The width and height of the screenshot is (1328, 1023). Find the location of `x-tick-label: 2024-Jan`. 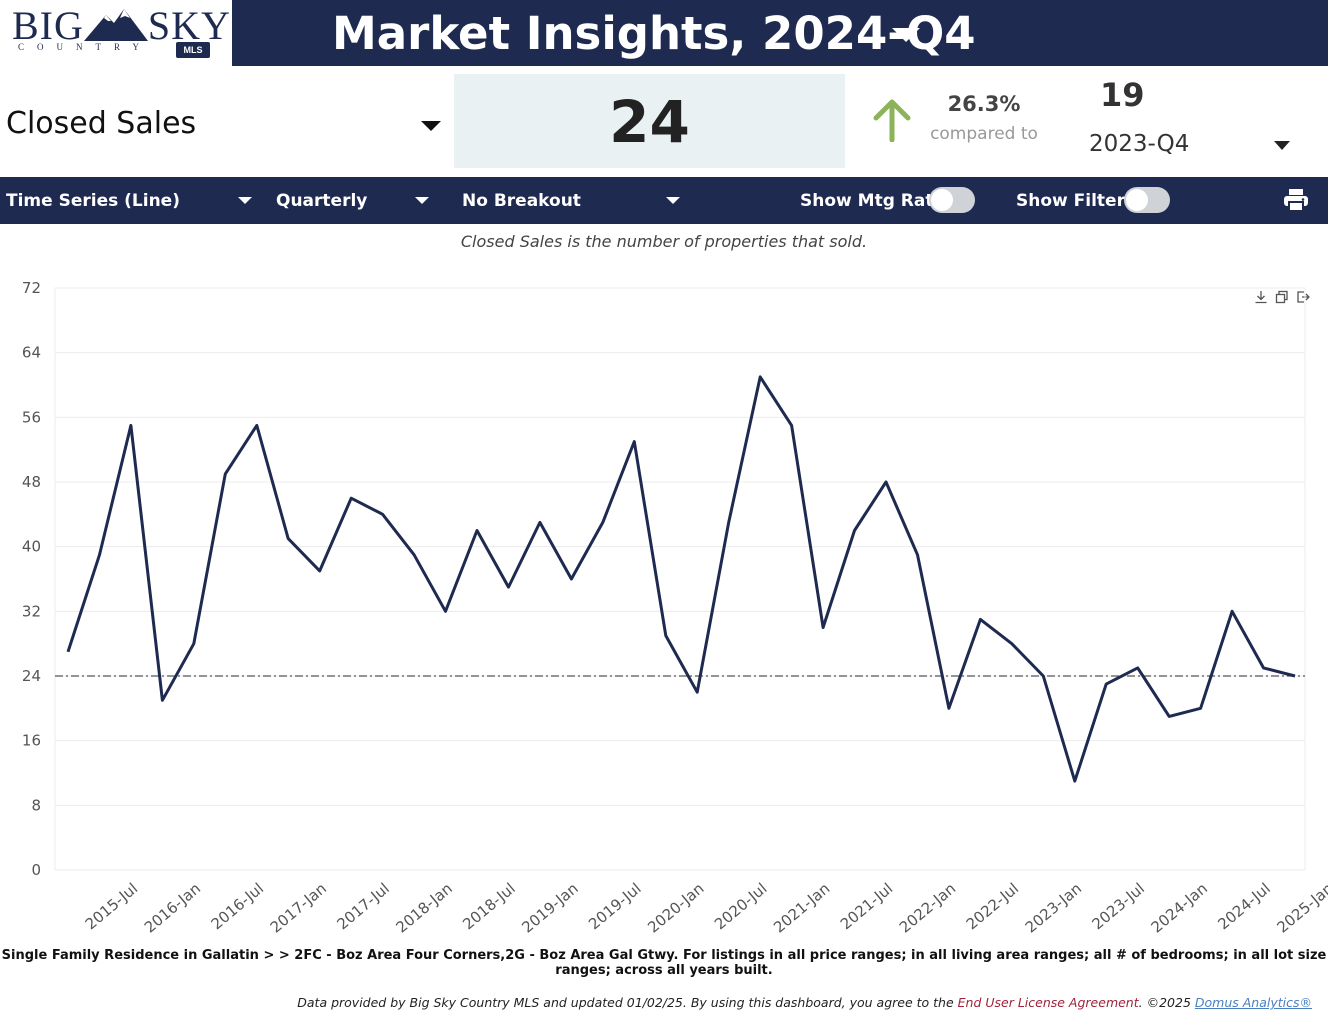

x-tick-label: 2024-Jan is located at coordinates (1179, 907).